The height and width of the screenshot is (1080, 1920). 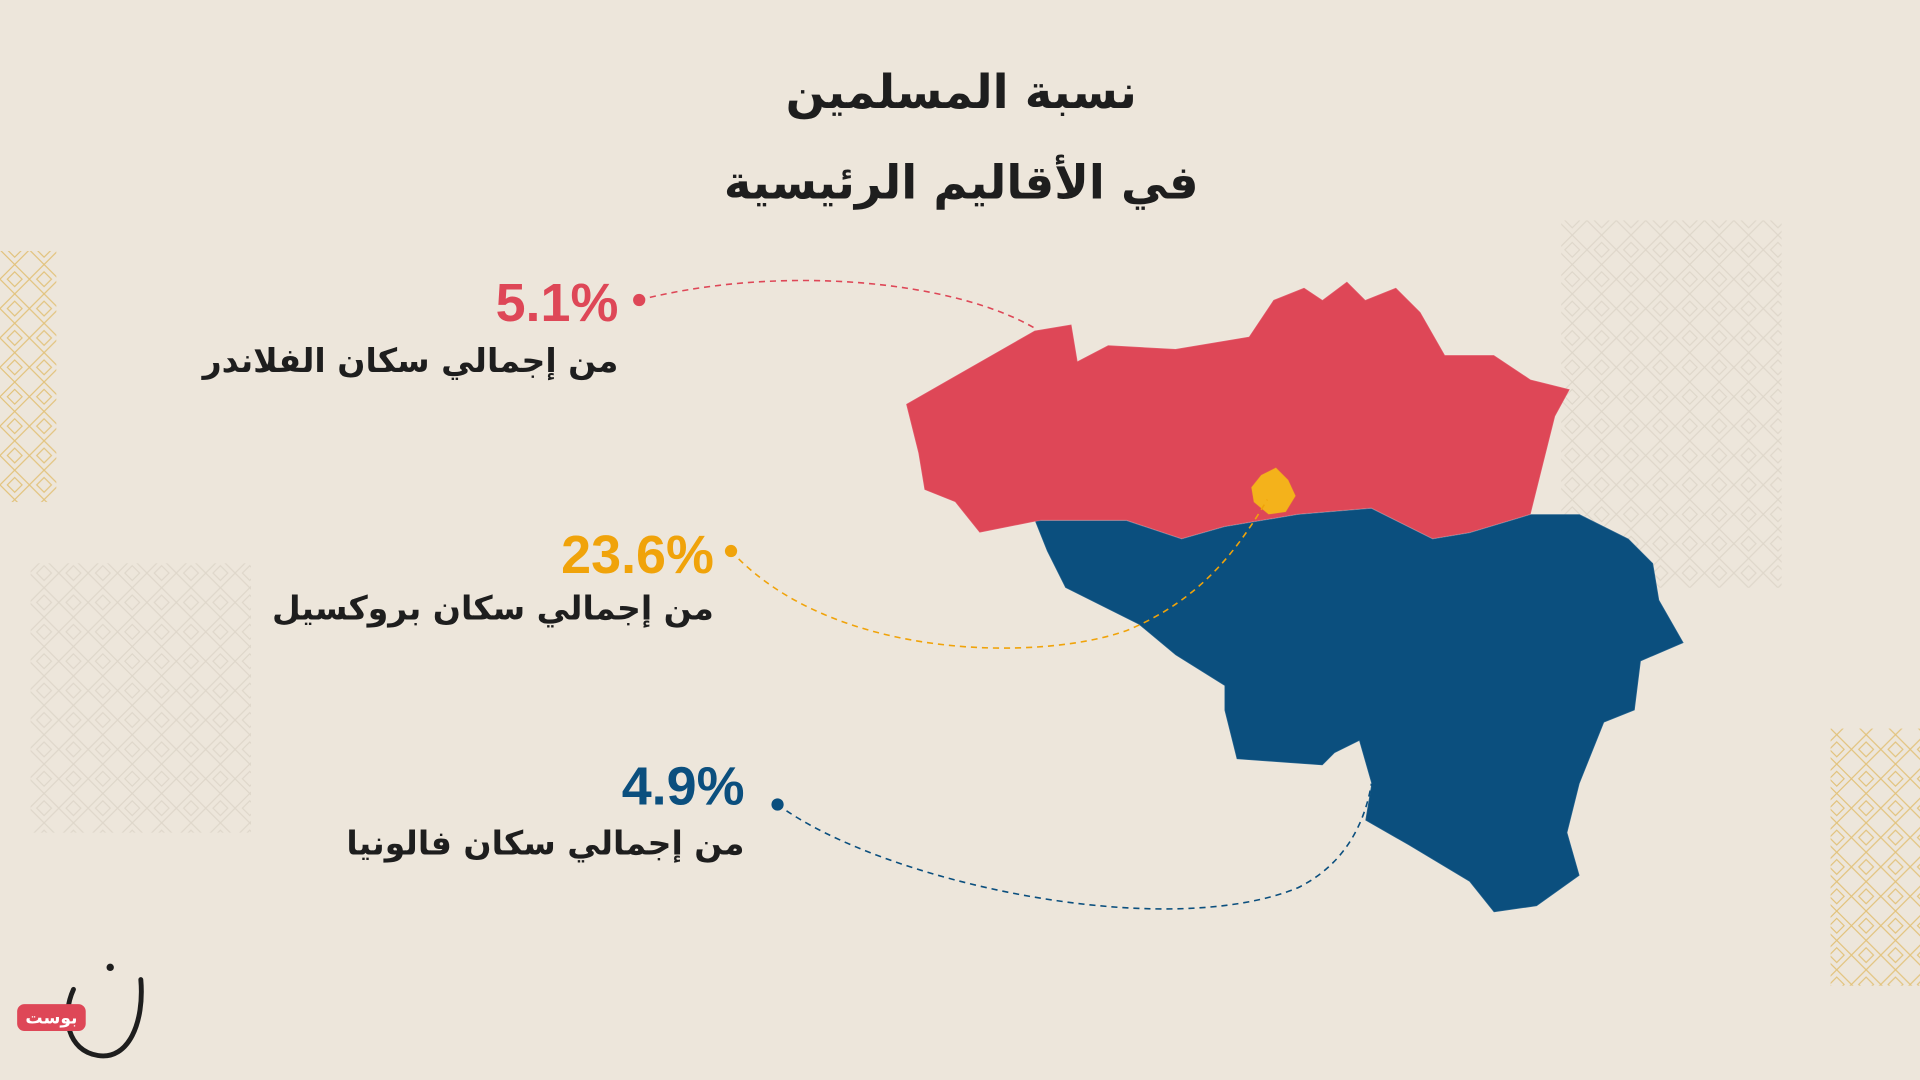 I want to click on region-caption: من إجمالي سكان الفلاندر, so click(x=410, y=361).